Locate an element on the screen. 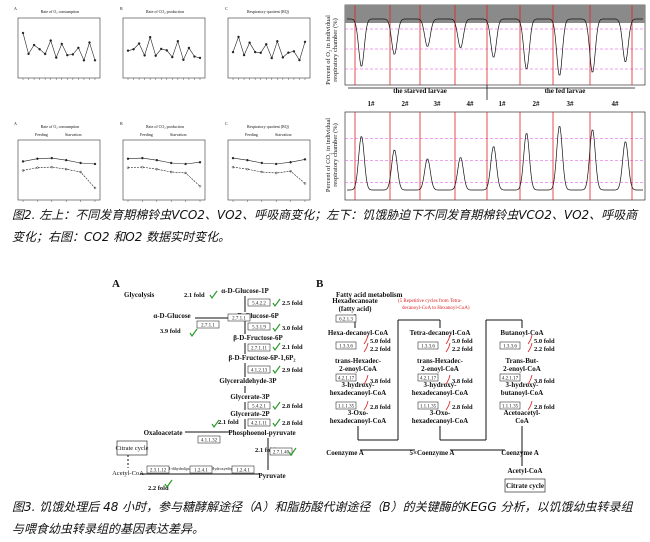 The width and height of the screenshot is (650, 542). node: α-D-Glucose-6P is located at coordinates (255, 316).